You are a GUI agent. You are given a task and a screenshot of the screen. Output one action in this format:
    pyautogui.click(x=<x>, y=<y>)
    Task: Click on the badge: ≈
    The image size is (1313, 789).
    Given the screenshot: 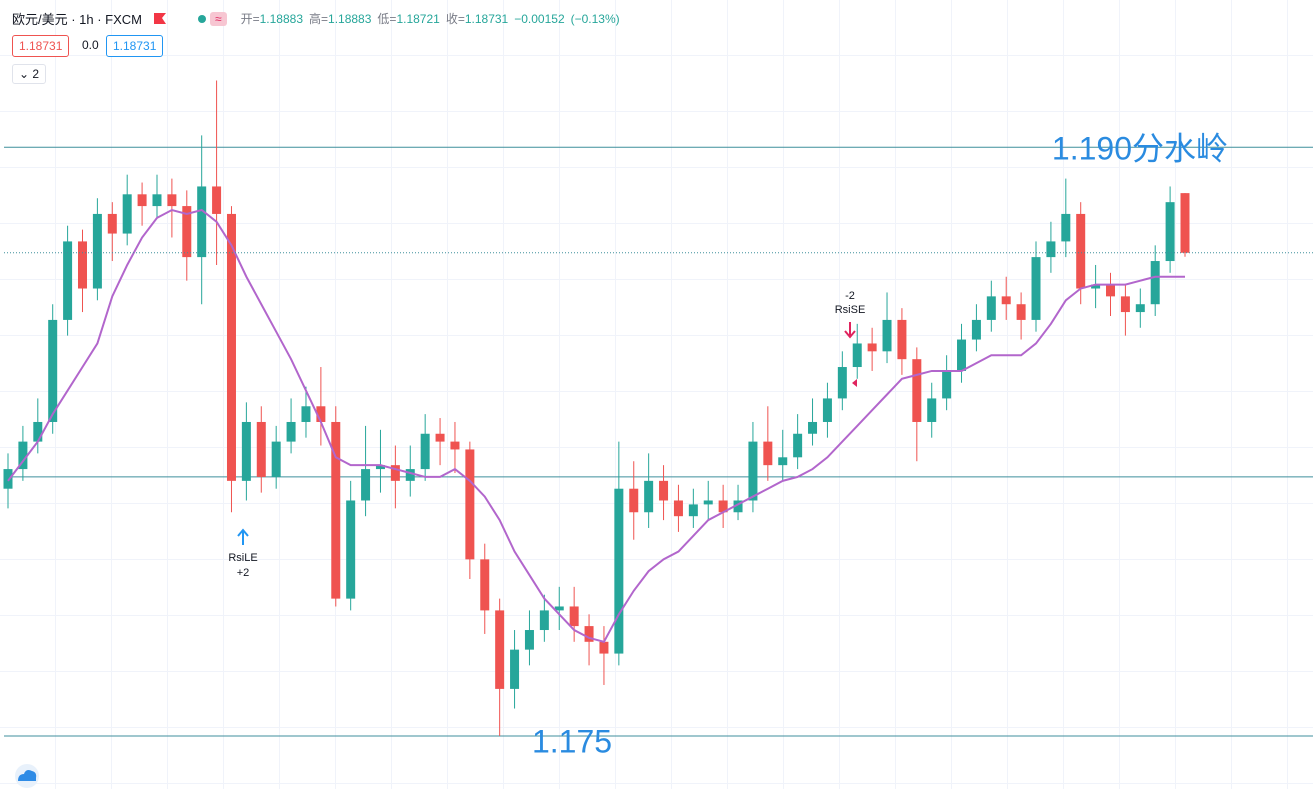 What is the action you would take?
    pyautogui.click(x=218, y=18)
    